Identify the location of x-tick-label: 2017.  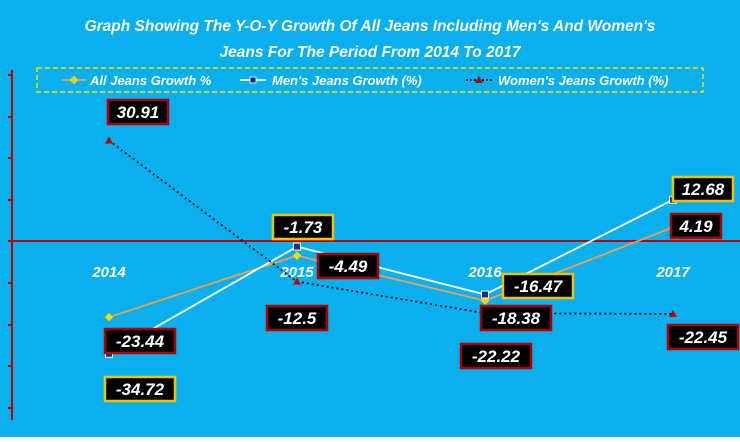
(672, 272).